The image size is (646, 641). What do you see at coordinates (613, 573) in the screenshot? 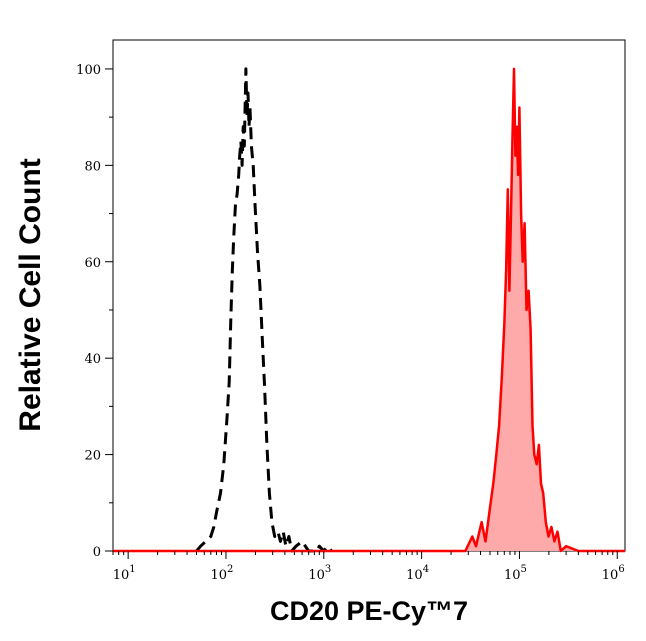
I see `x-tick-label: 10⁶` at bounding box center [613, 573].